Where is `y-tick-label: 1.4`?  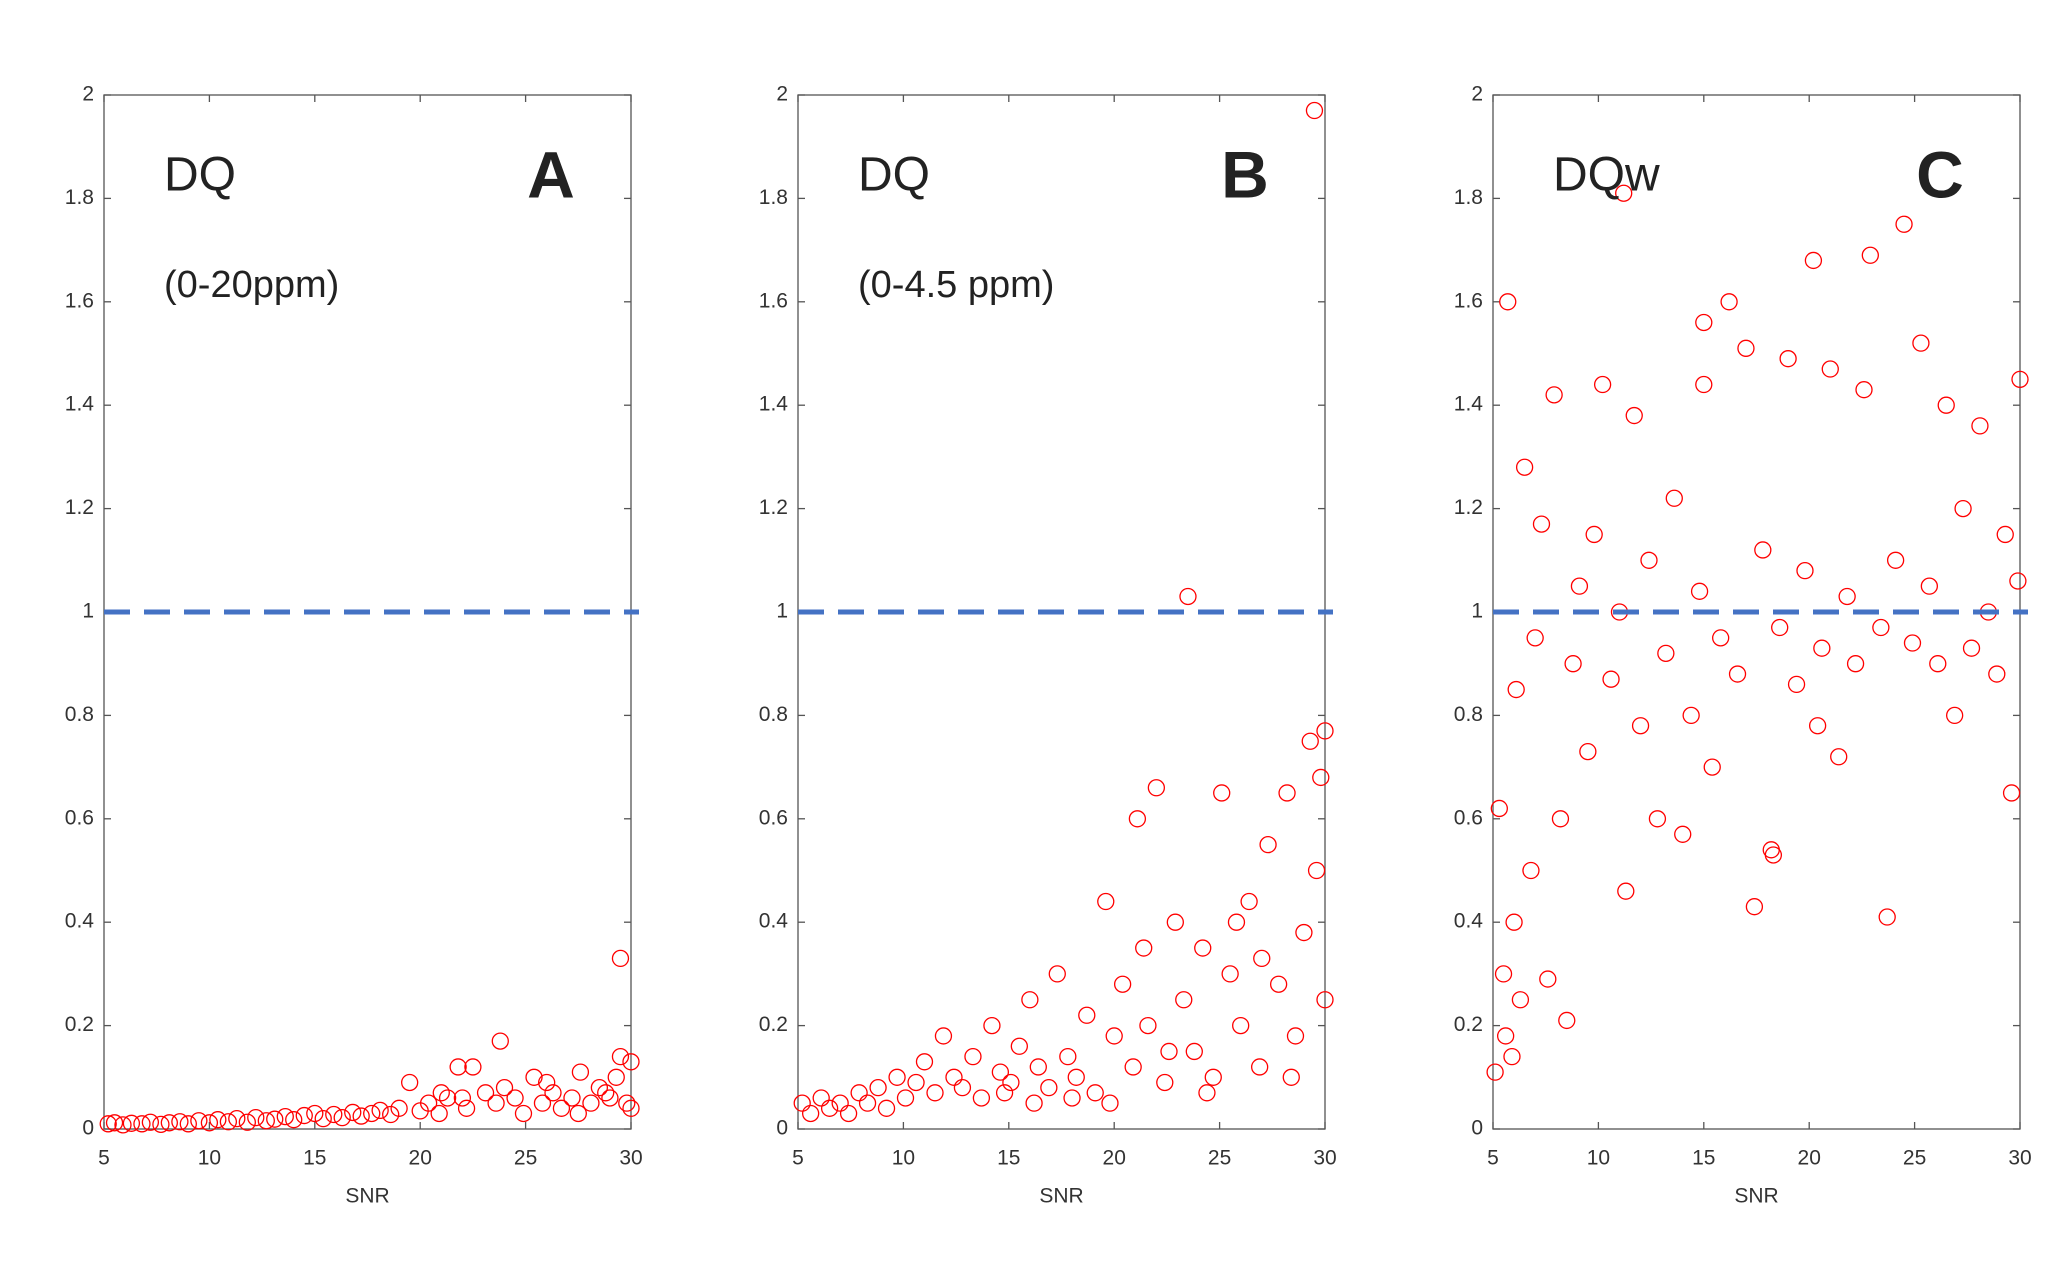 y-tick-label: 1.4 is located at coordinates (774, 404).